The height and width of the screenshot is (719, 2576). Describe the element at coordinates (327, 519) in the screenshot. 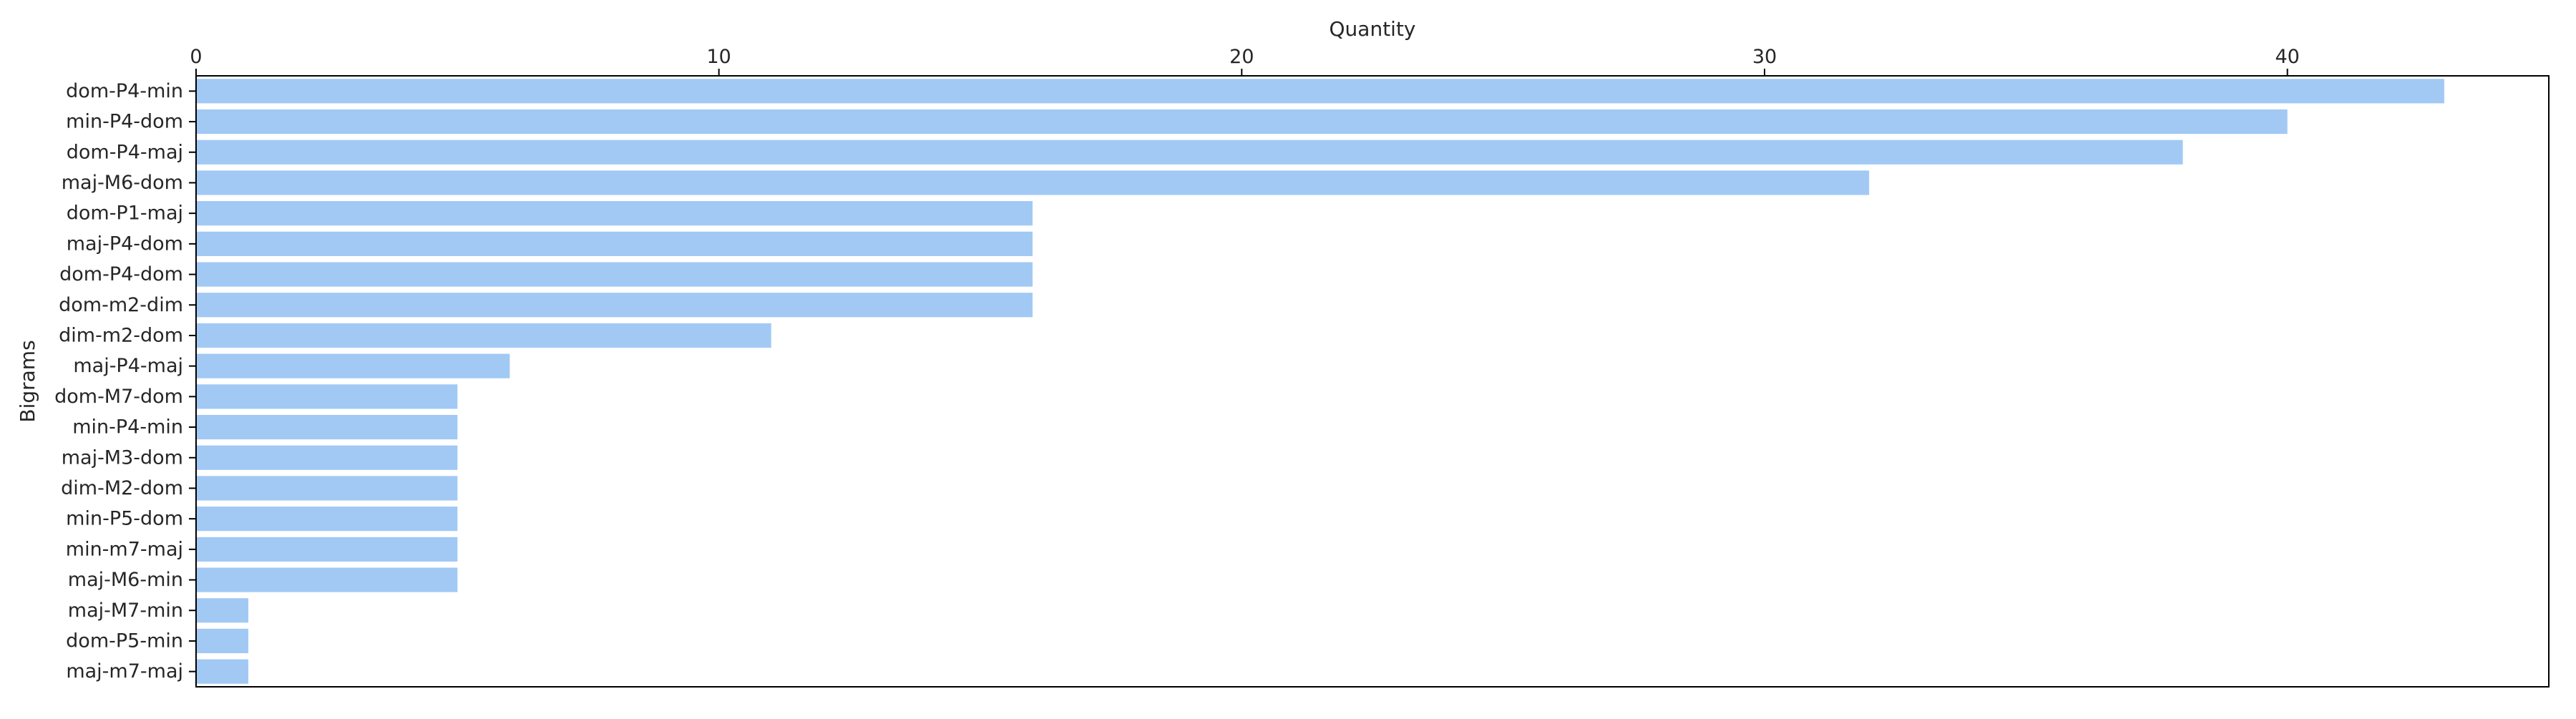

I see `bar-min-P5-dom` at that location.